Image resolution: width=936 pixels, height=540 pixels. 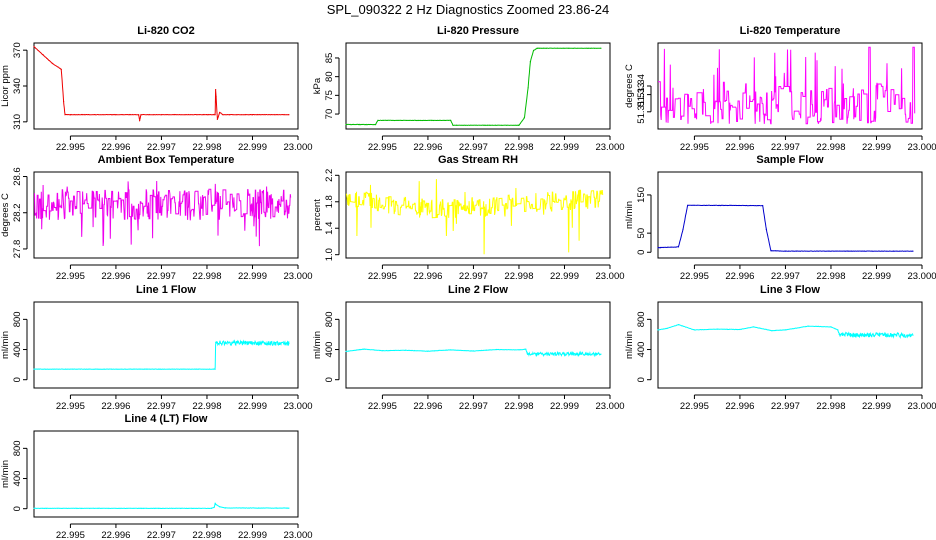 What do you see at coordinates (317, 215) in the screenshot?
I see `y-axis-title-rh: percent` at bounding box center [317, 215].